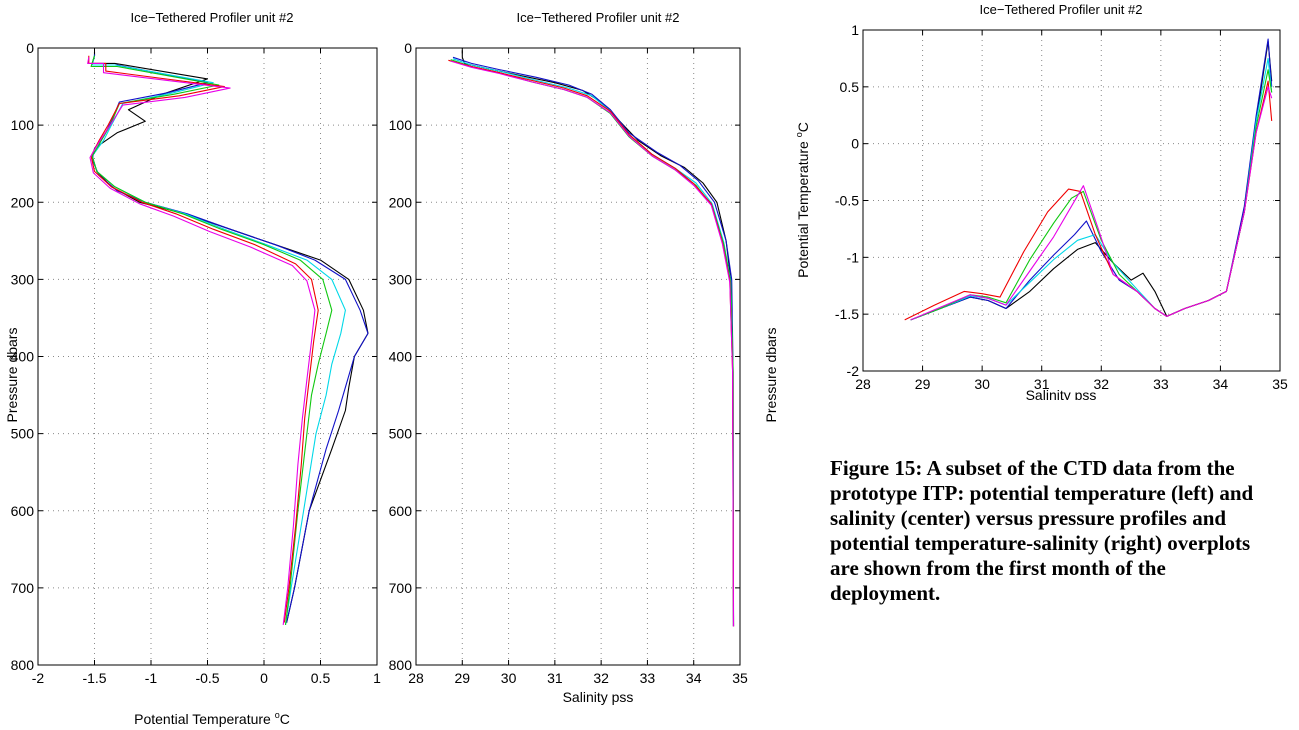  I want to click on y-tick-label: -2, so click(853, 371).